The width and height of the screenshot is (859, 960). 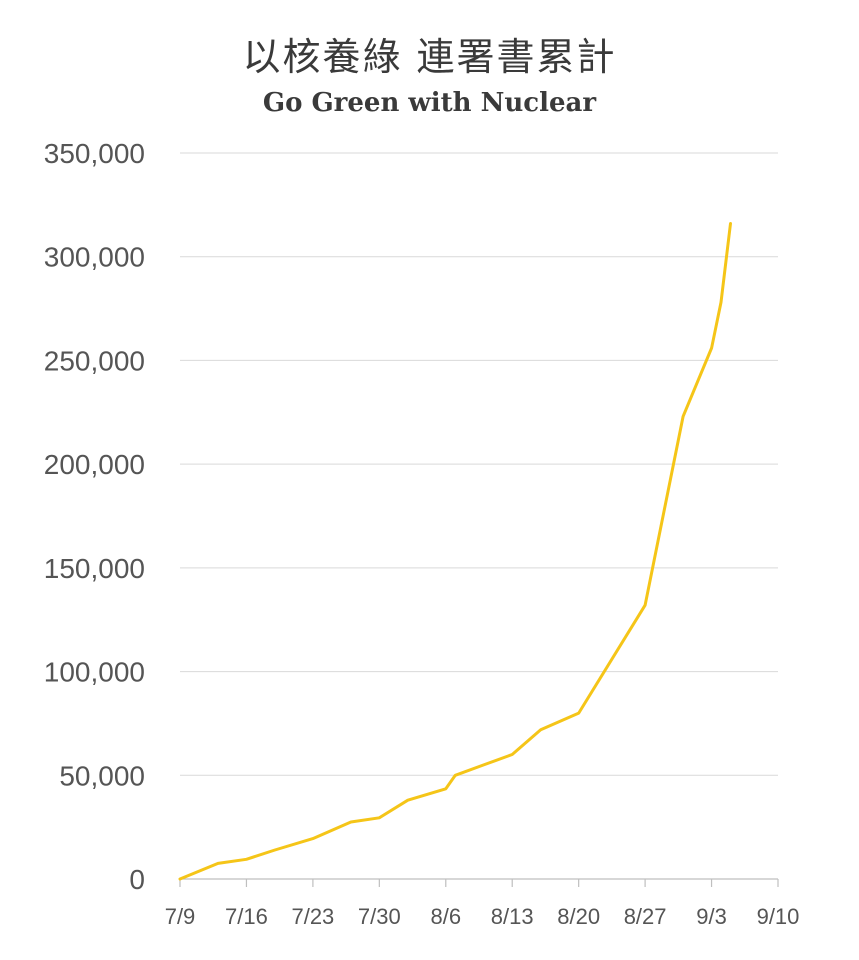 I want to click on x-tick-label: 9/3, so click(x=711, y=916).